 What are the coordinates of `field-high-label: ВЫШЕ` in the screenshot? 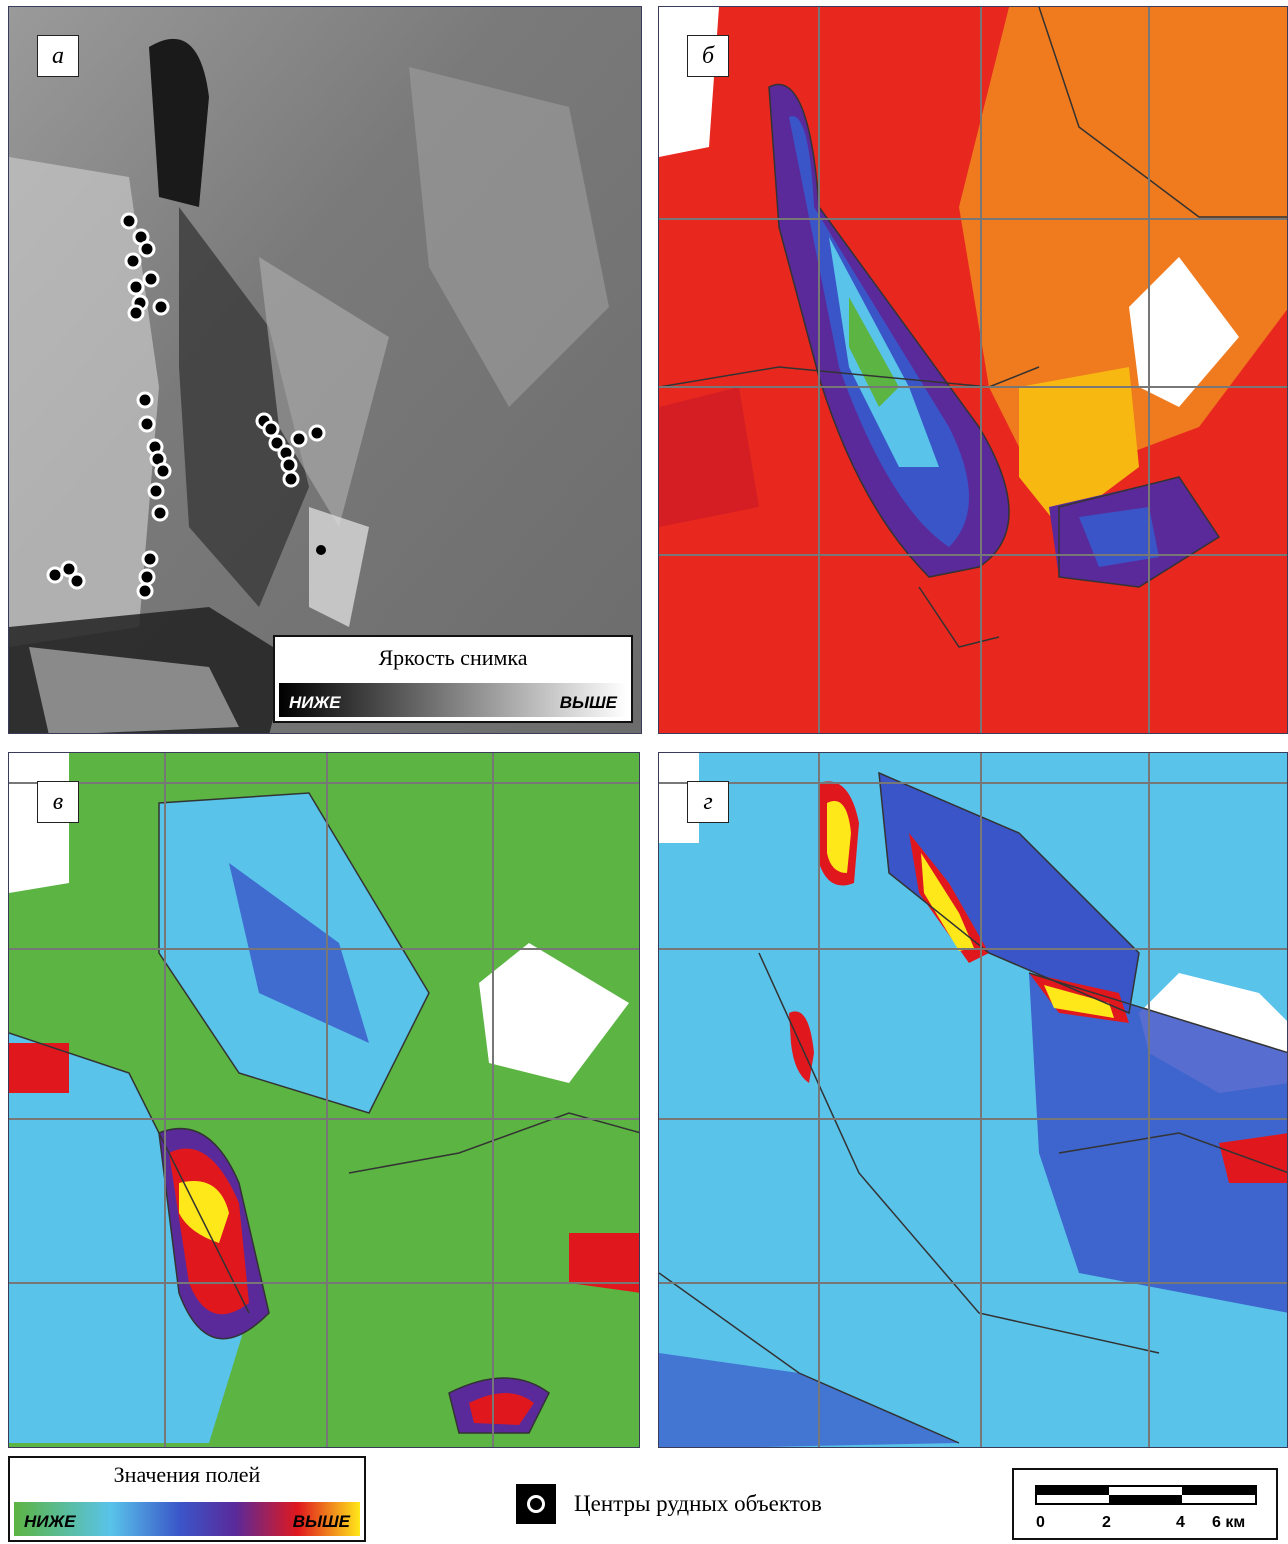 It's located at (321, 1521).